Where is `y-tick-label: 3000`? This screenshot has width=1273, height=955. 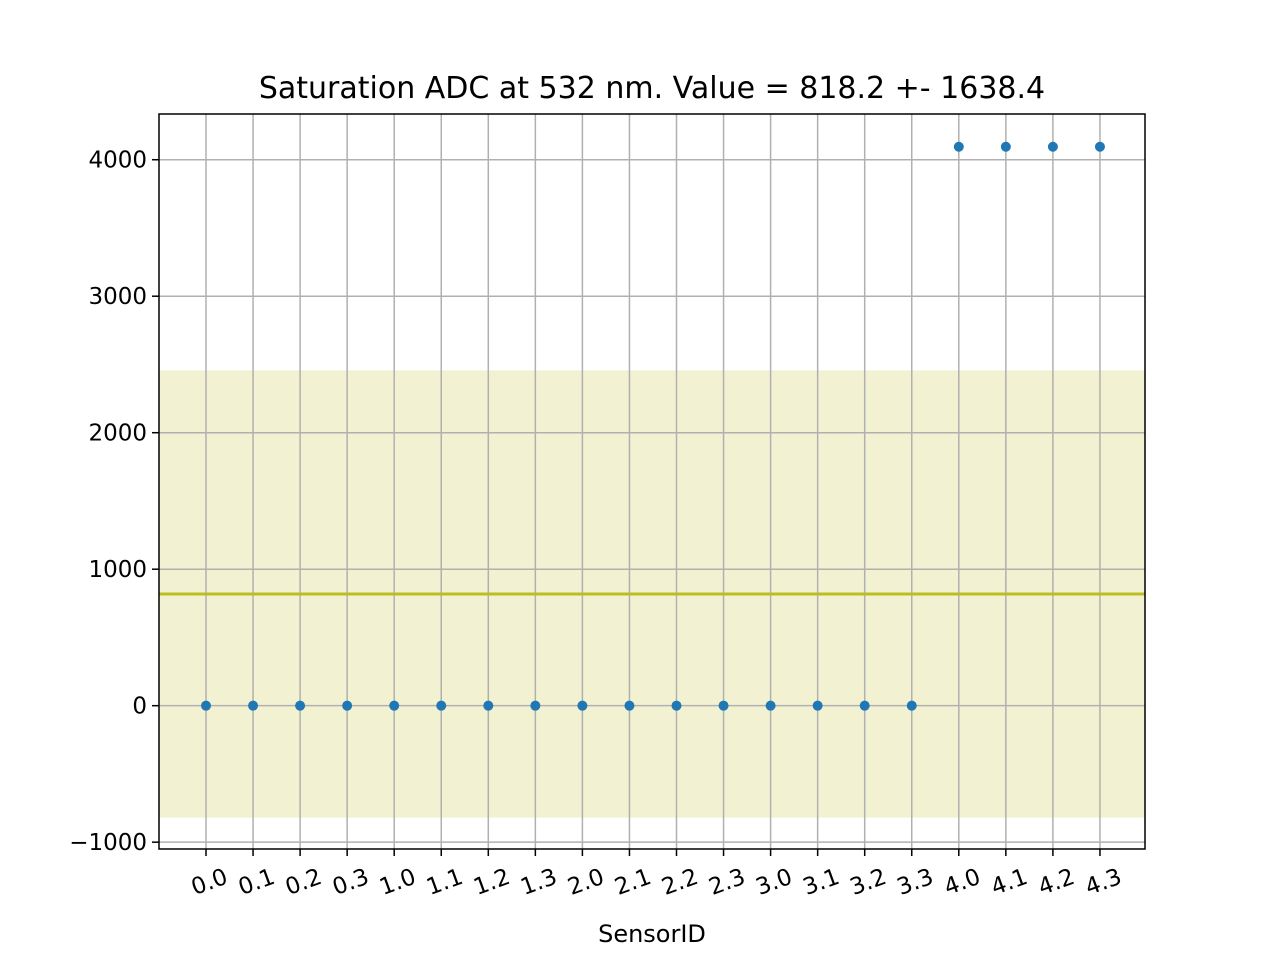 y-tick-label: 3000 is located at coordinates (117, 297).